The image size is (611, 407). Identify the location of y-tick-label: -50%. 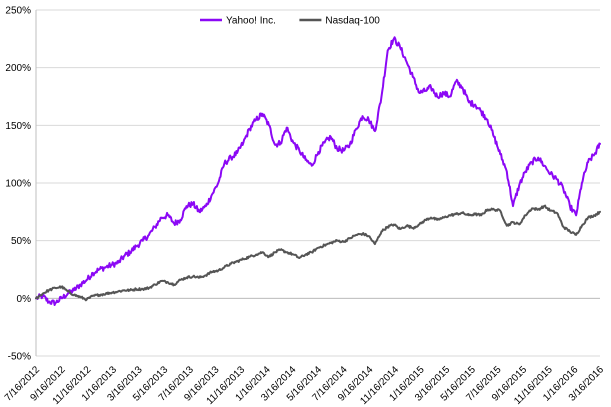
(19, 357).